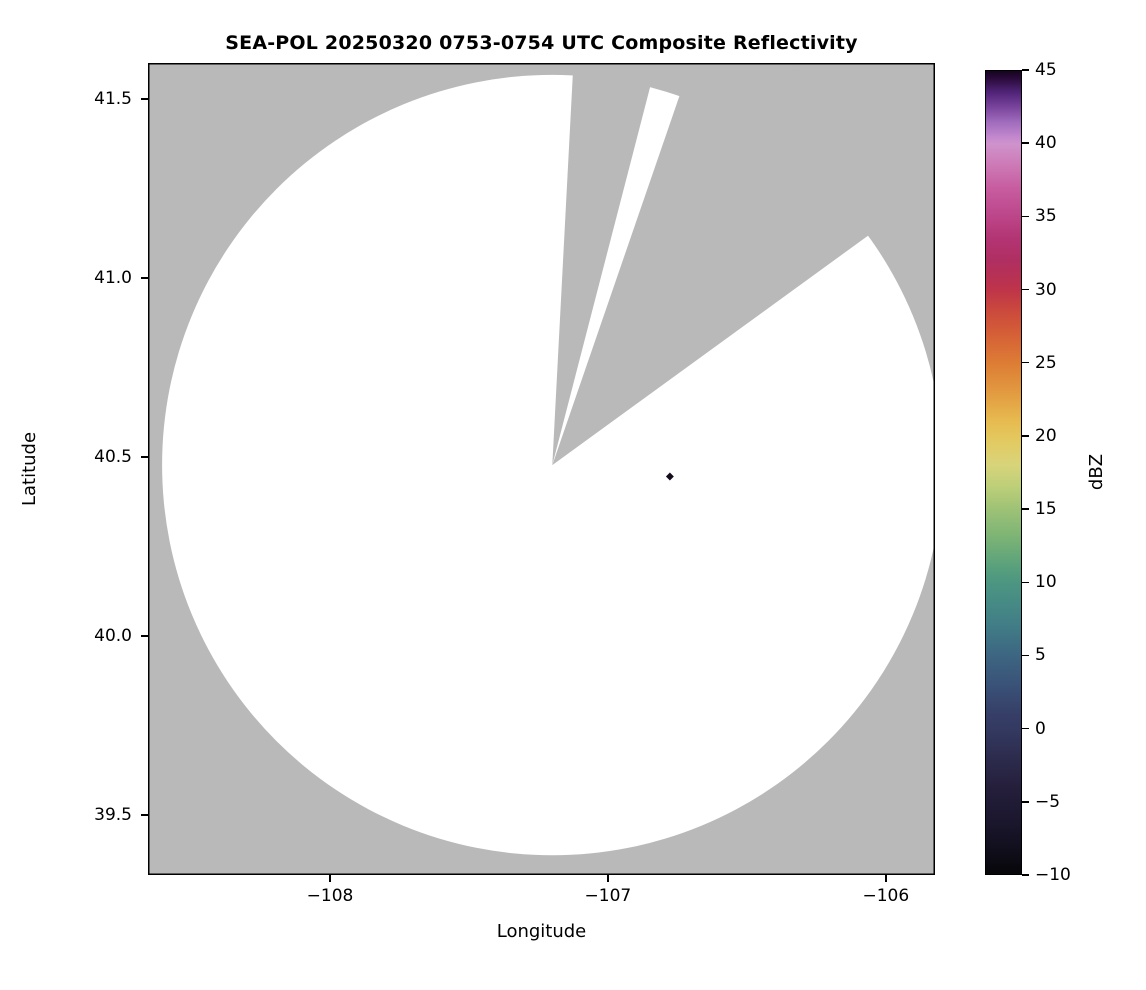  I want to click on x-tick-label: −107, so click(608, 896).